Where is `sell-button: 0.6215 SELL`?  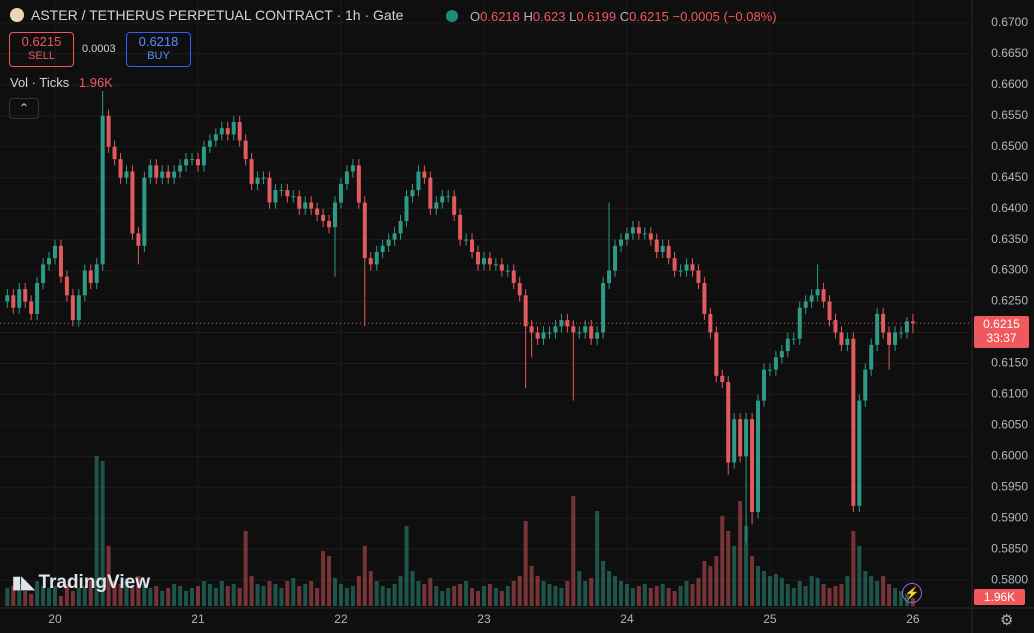
sell-button: 0.6215 SELL is located at coordinates (41, 49).